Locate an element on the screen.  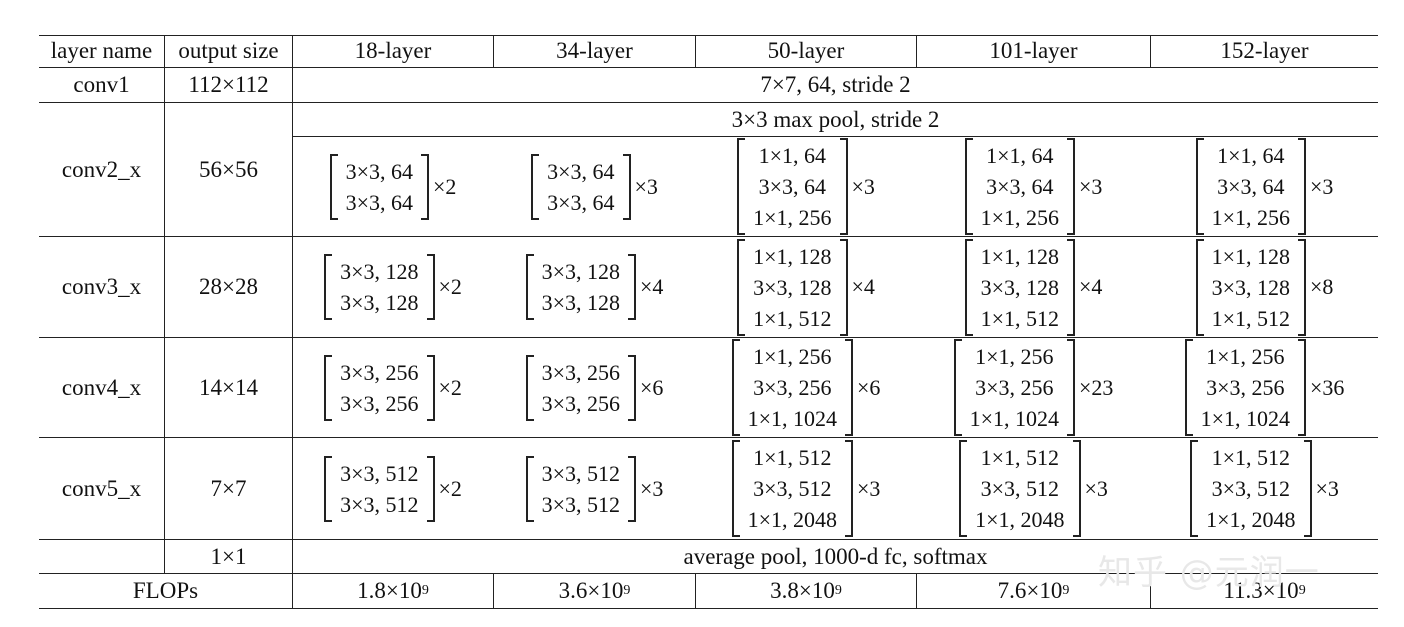
conv3-152-multiplier: ×8 is located at coordinates (1322, 286).